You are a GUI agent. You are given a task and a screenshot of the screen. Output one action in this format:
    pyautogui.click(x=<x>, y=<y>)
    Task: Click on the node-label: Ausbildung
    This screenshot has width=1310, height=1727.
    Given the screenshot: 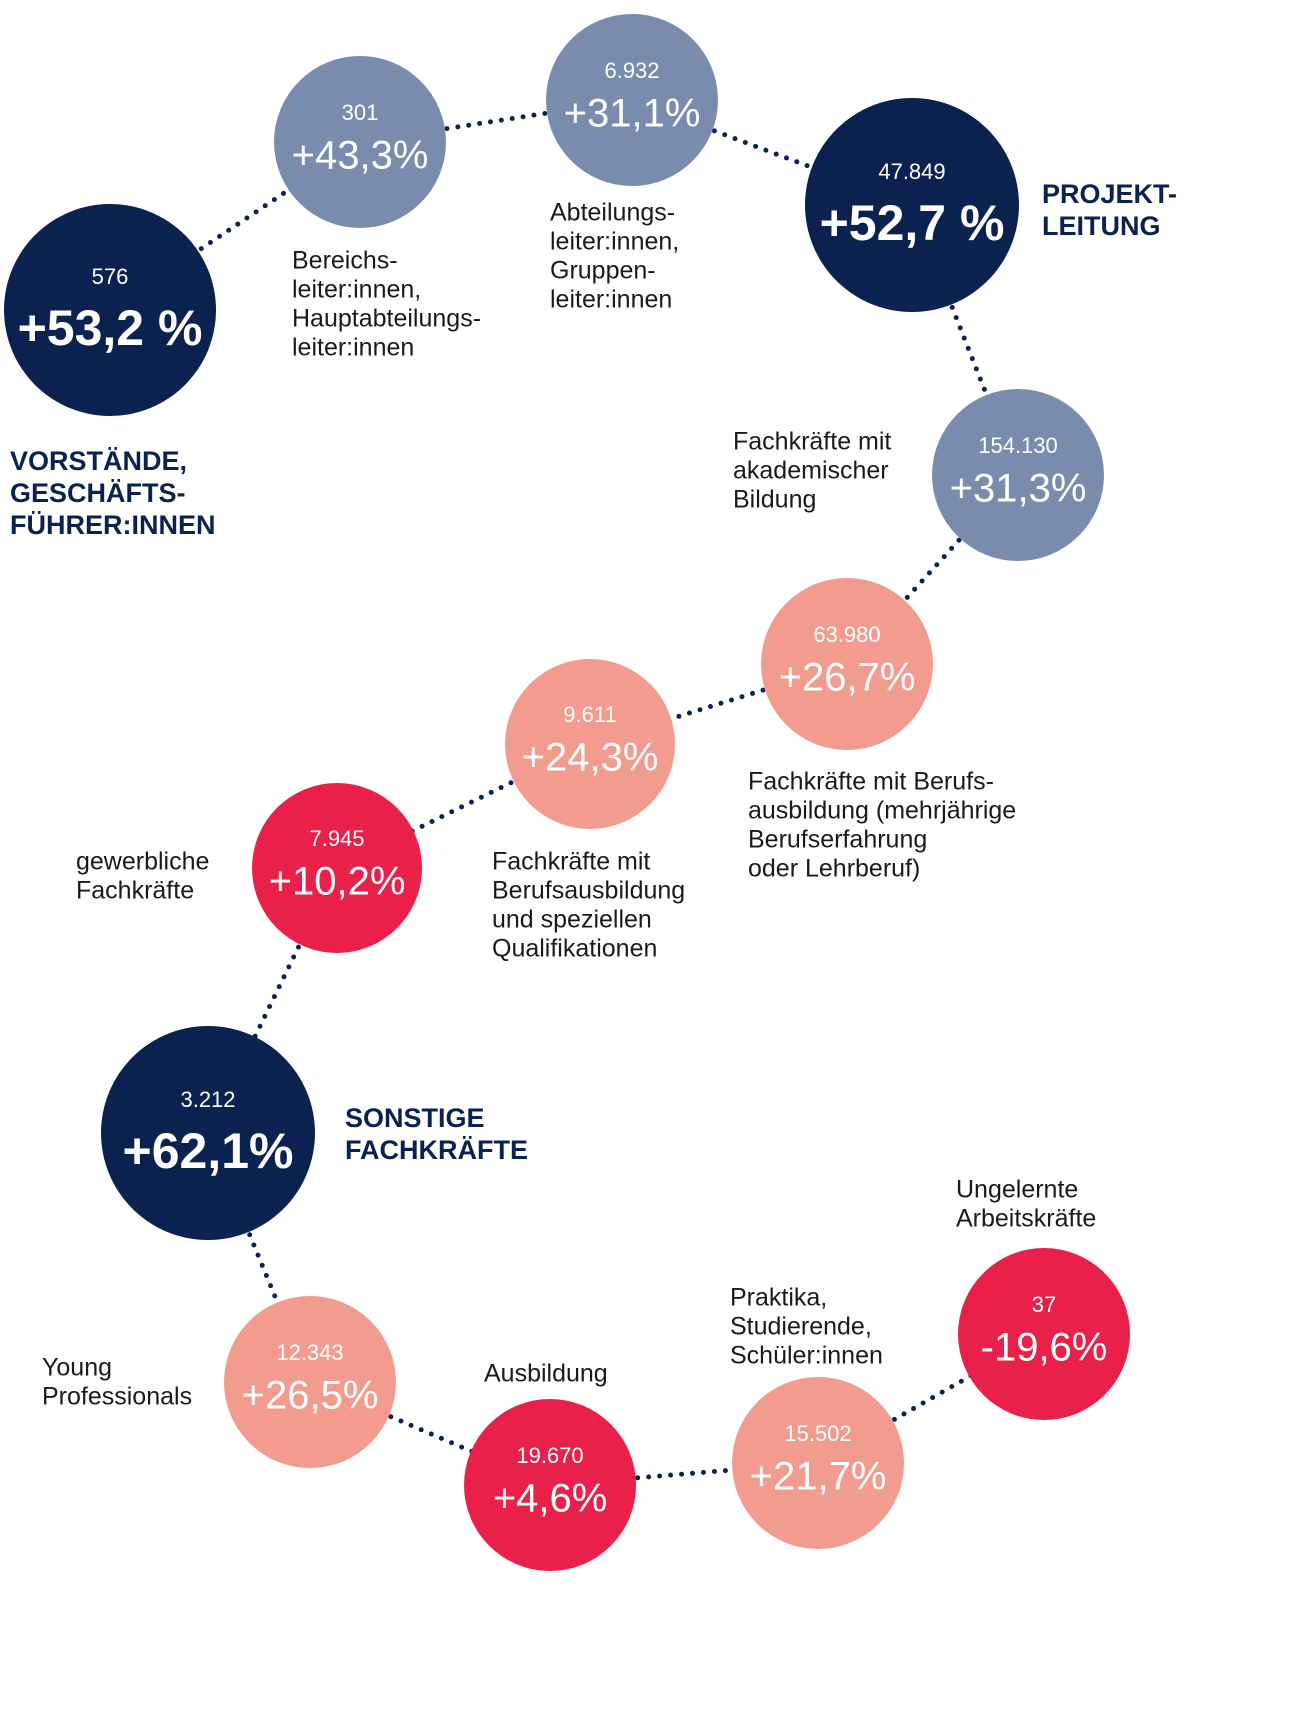 What is the action you would take?
    pyautogui.click(x=546, y=1374)
    